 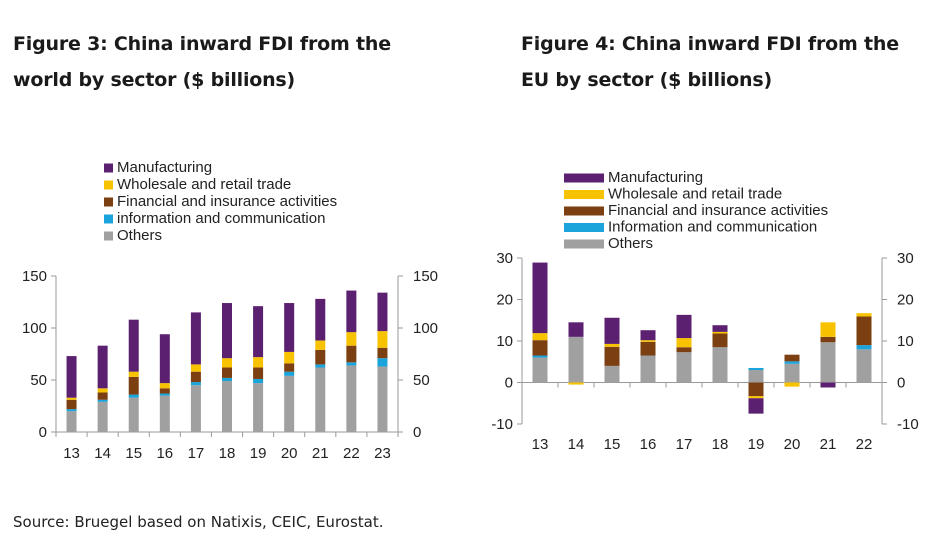 What do you see at coordinates (540, 444) in the screenshot?
I see `x-tick-label: 13` at bounding box center [540, 444].